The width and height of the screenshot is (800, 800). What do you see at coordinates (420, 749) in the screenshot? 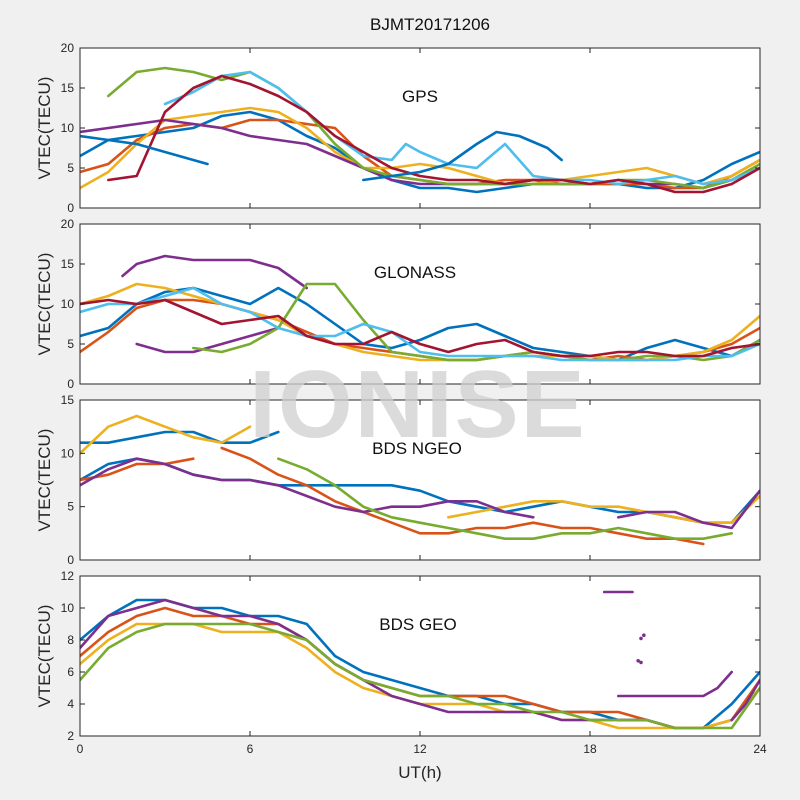
I see `x-tick-label: 12` at bounding box center [420, 749].